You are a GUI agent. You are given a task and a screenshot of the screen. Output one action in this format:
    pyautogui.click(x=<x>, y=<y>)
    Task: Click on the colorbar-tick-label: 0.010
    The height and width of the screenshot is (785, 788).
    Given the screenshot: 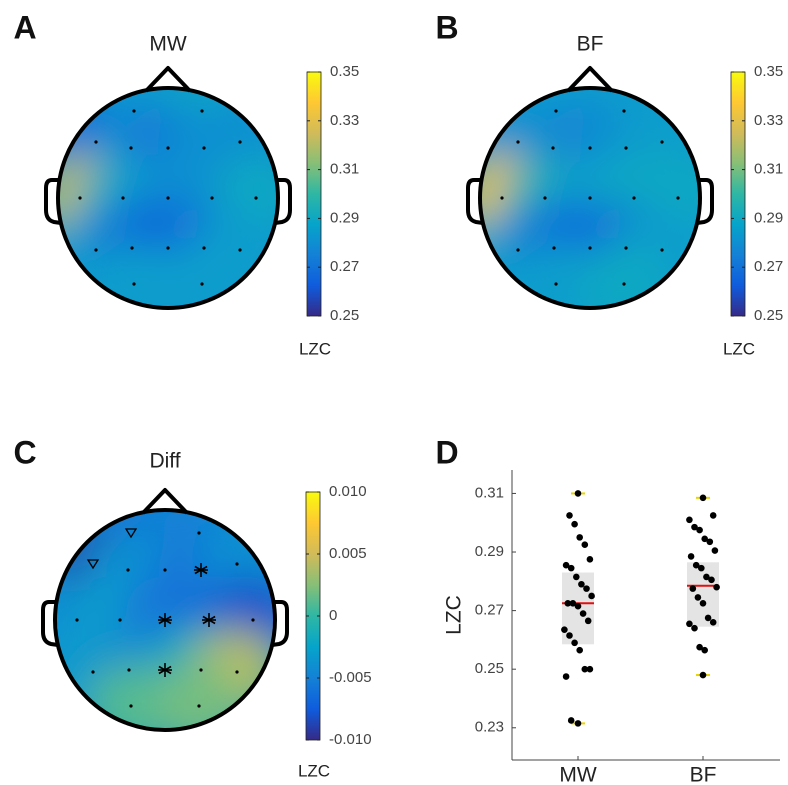 What is the action you would take?
    pyautogui.click(x=348, y=491)
    